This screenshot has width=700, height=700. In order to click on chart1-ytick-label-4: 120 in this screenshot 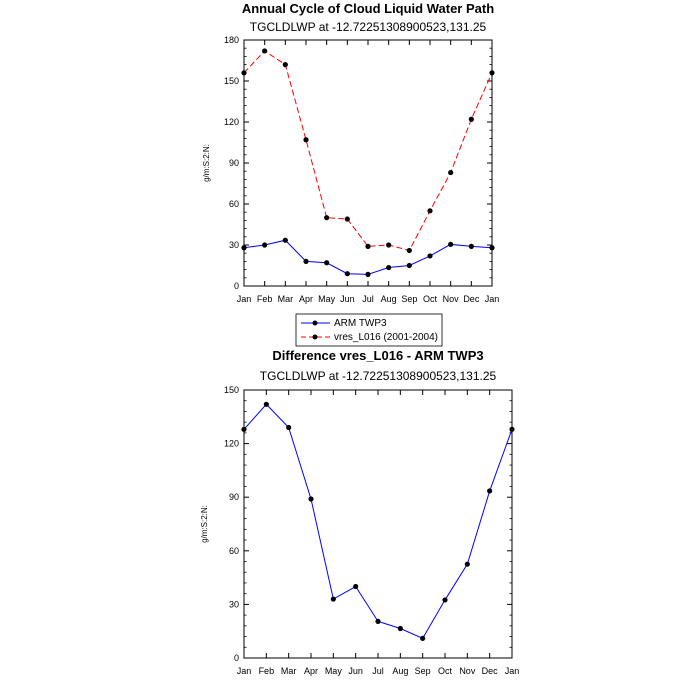, I will do `click(231, 122)`.